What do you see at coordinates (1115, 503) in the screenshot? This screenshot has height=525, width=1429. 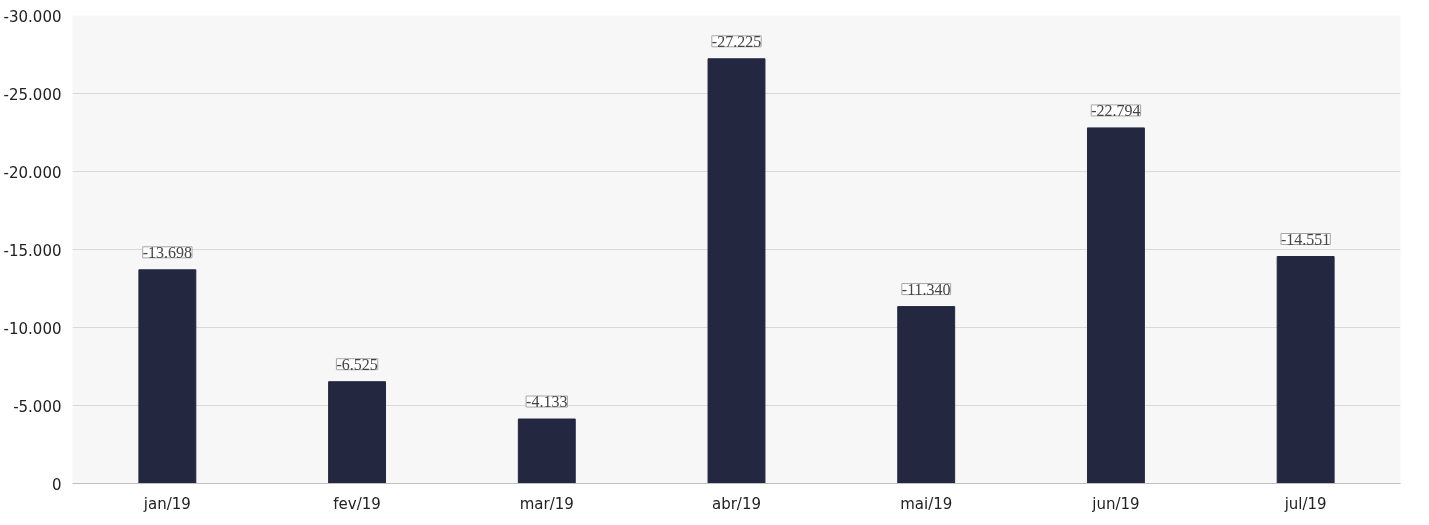 I see `x-tick-label: jun/19` at bounding box center [1115, 503].